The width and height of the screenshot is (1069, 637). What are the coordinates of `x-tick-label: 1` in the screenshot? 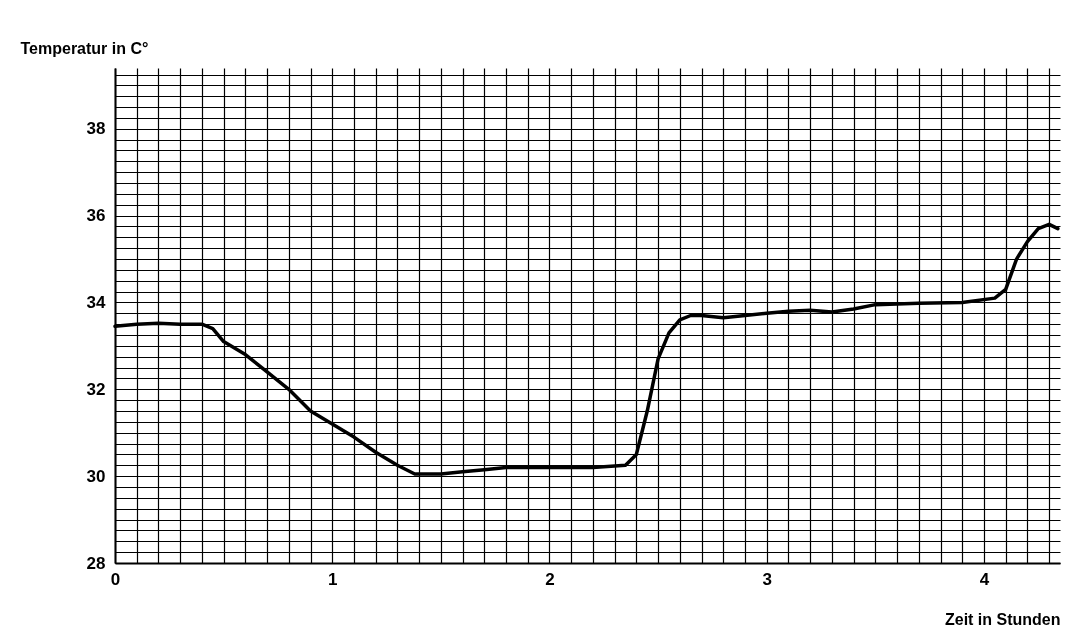 It's located at (333, 579).